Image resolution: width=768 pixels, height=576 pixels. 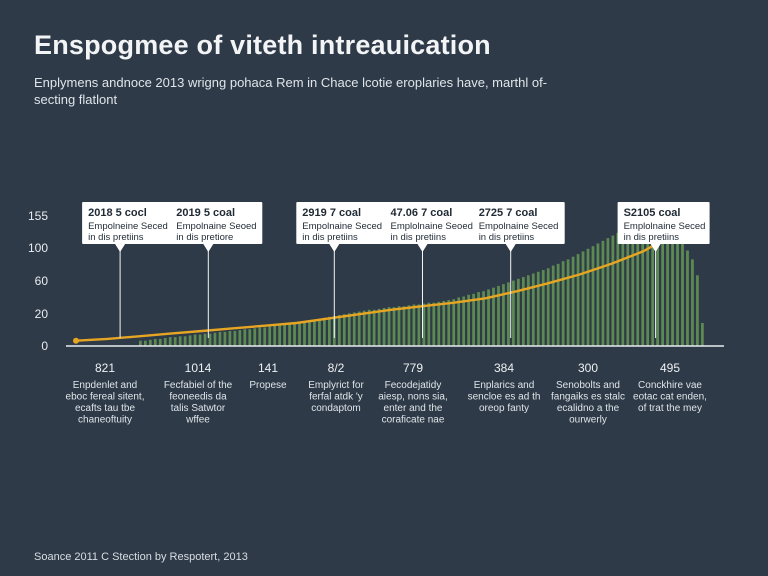 What do you see at coordinates (432, 226) in the screenshot?
I see `callout-text: Emplolnaine Seoed` at bounding box center [432, 226].